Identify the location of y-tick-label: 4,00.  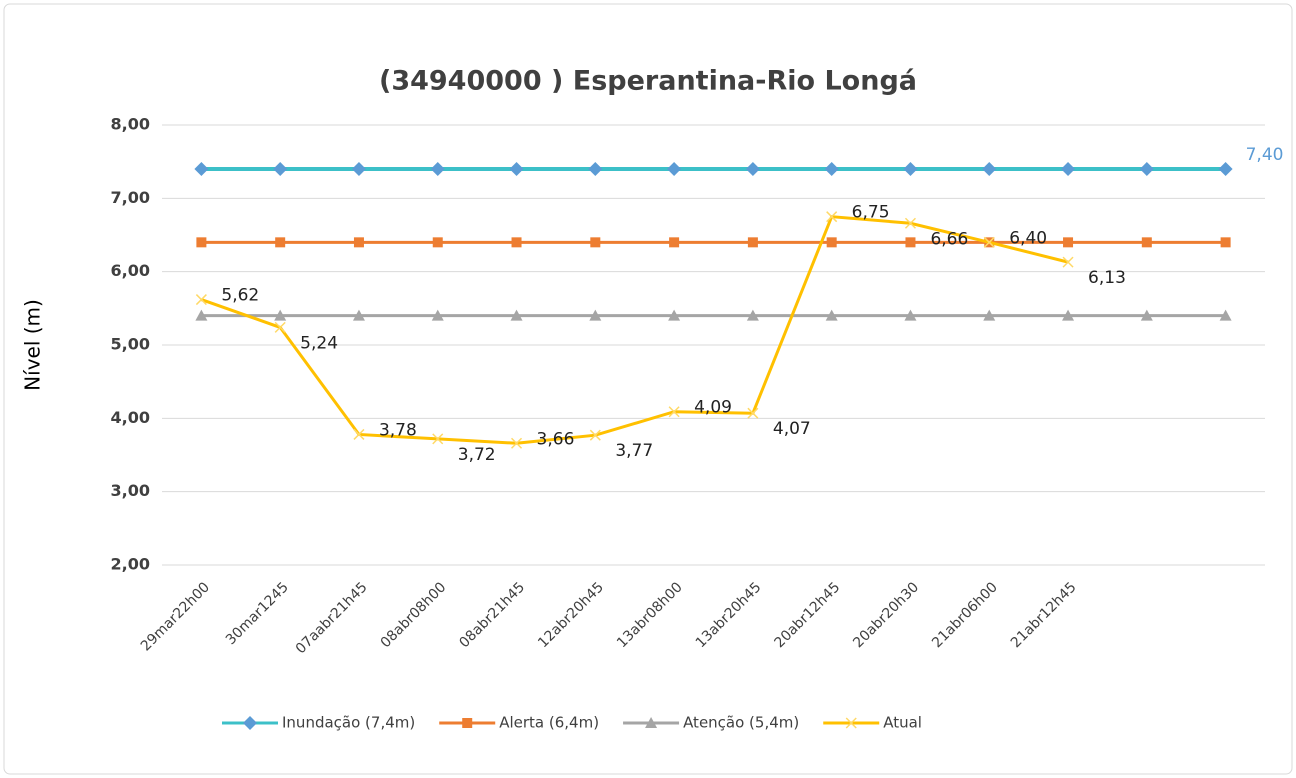
(130, 417).